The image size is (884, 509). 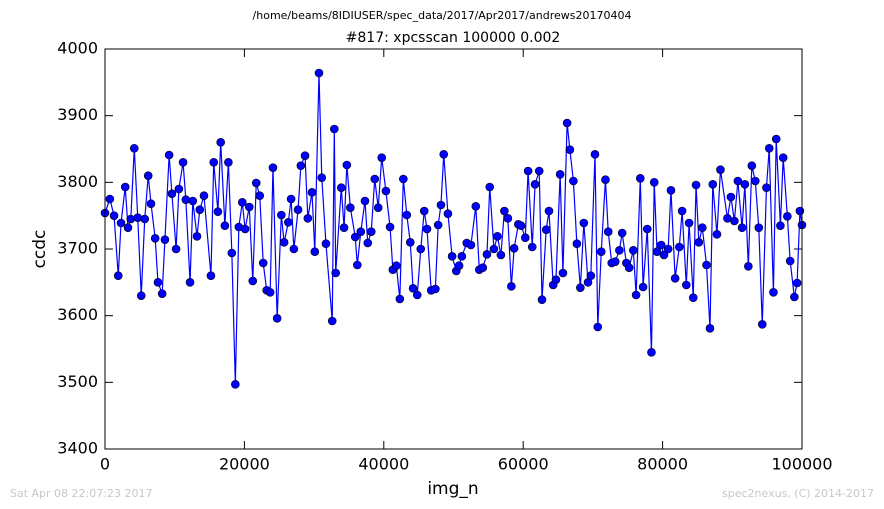 What do you see at coordinates (77, 114) in the screenshot?
I see `y-tick-label: 3900` at bounding box center [77, 114].